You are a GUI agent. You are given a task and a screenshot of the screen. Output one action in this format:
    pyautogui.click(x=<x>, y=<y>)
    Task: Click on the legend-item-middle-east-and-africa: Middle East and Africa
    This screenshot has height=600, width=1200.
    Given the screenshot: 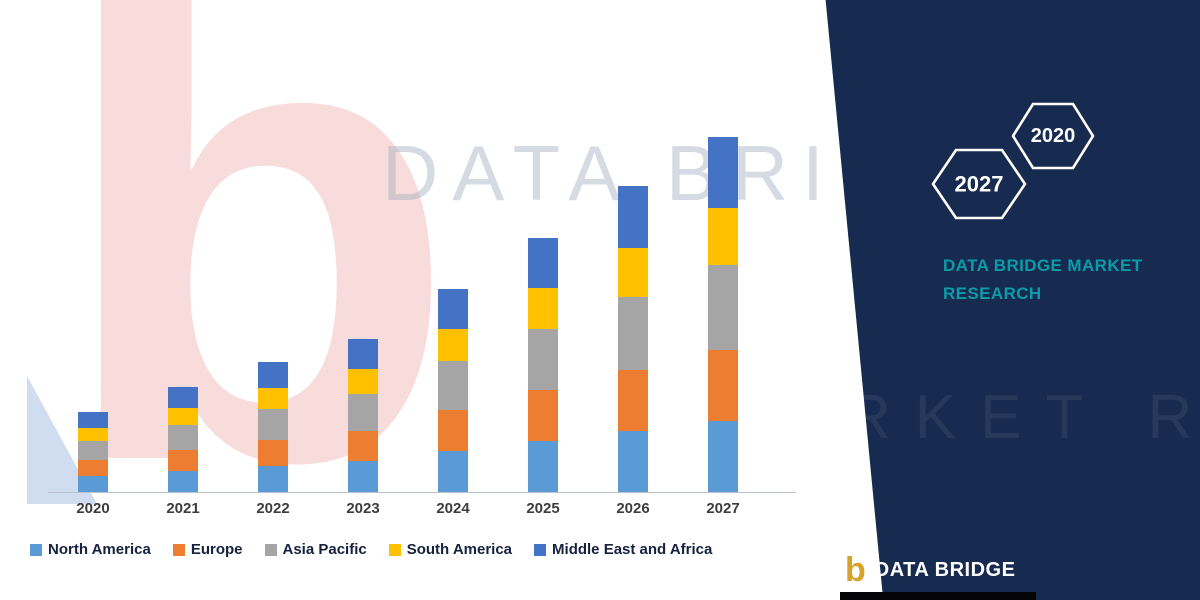 What is the action you would take?
    pyautogui.click(x=623, y=549)
    